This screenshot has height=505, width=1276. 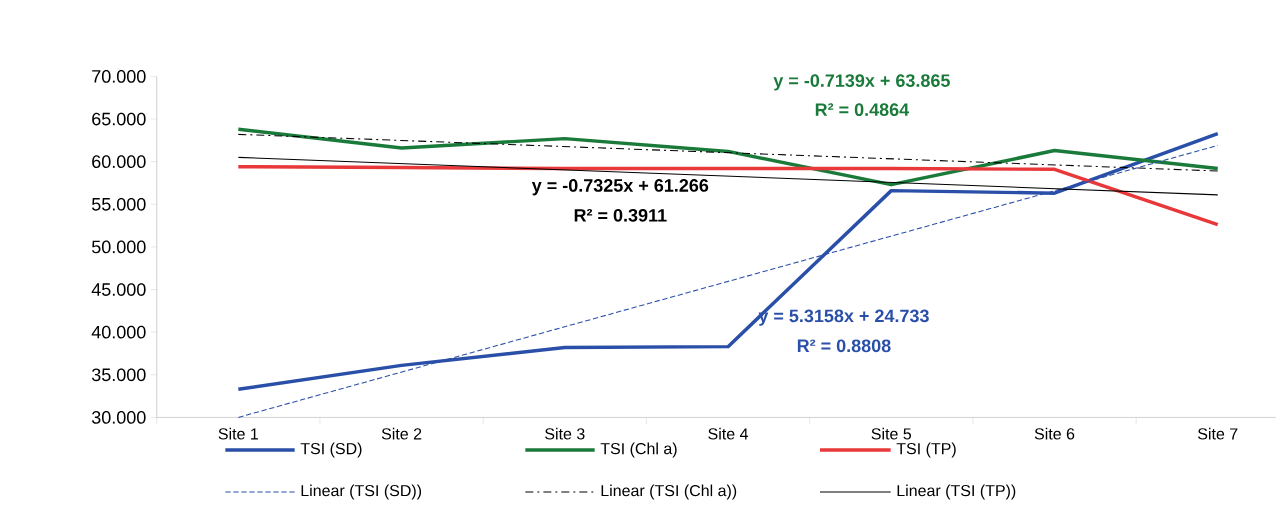 What do you see at coordinates (669, 492) in the screenshot?
I see `legend-label: Linear (TSI (Chl a))` at bounding box center [669, 492].